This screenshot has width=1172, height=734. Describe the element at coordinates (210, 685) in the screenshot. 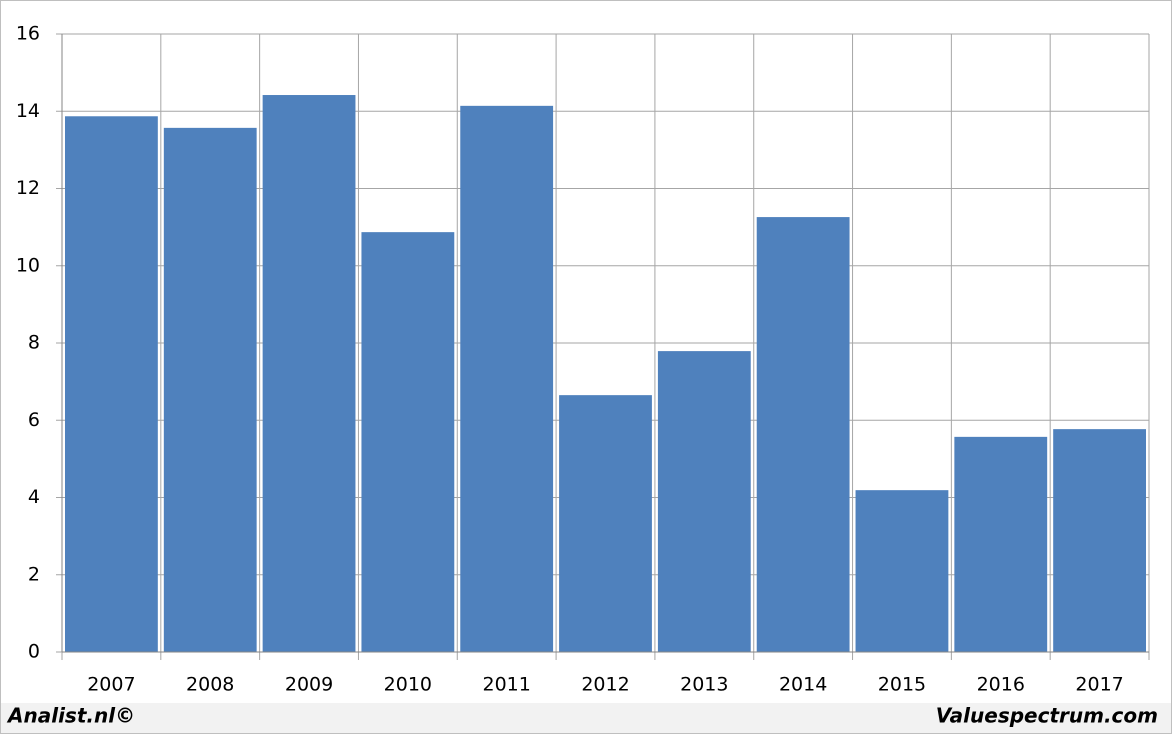

I see `x-tick-label: 2008` at that location.